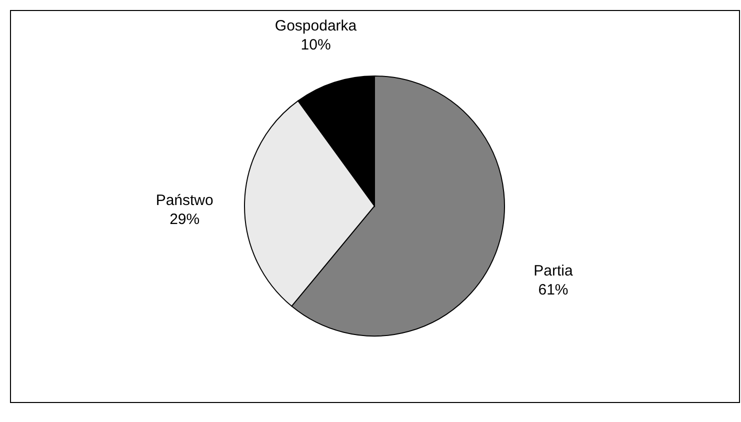  Describe the element at coordinates (185, 219) in the screenshot. I see `data-label: 29%` at that location.